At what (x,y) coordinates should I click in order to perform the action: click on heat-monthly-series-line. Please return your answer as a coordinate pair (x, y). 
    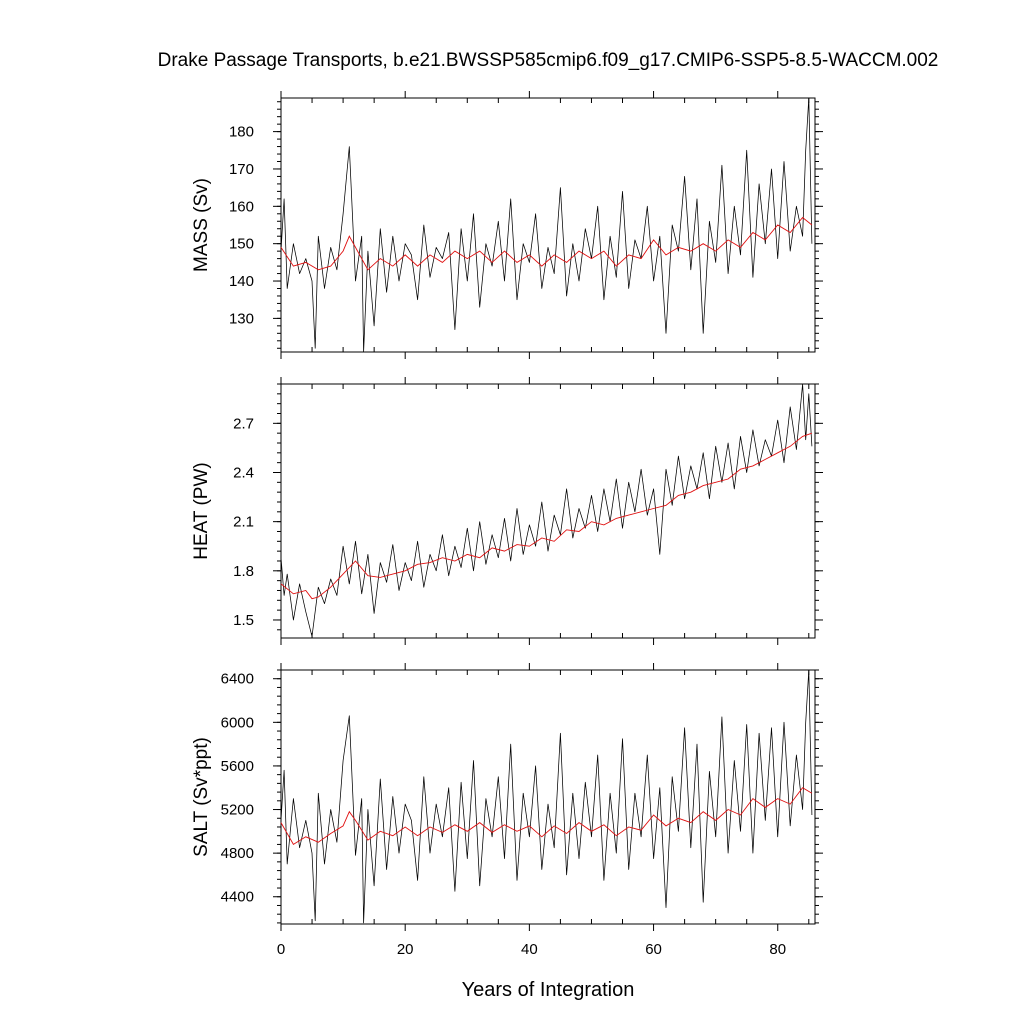
    Looking at the image, I should click on (546, 510).